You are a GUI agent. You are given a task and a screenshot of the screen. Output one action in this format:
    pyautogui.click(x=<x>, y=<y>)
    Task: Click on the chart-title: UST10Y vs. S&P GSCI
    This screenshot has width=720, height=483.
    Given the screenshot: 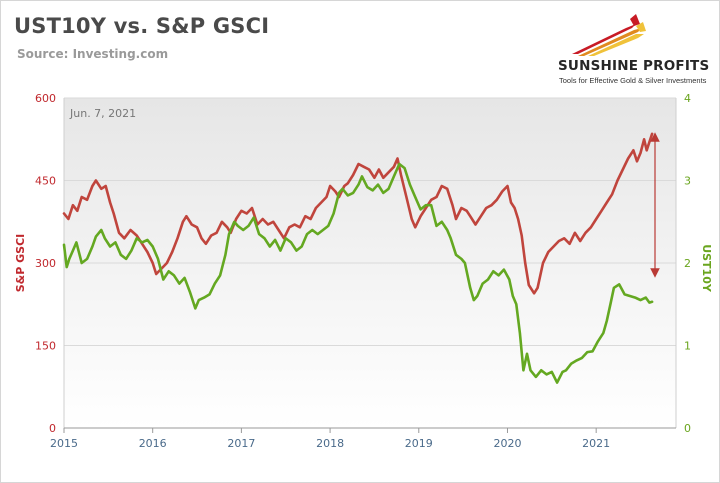 What is the action you would take?
    pyautogui.click(x=142, y=26)
    